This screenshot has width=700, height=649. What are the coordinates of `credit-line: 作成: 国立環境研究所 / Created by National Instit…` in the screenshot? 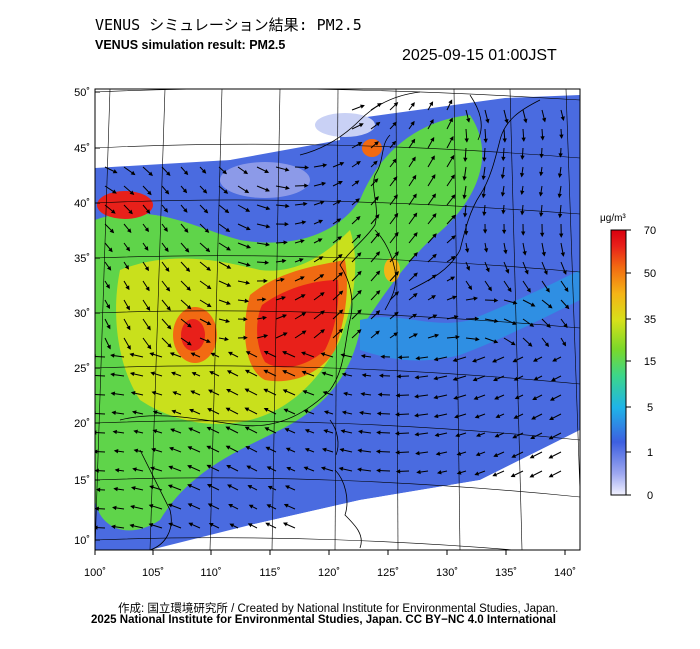 It's located at (338, 609).